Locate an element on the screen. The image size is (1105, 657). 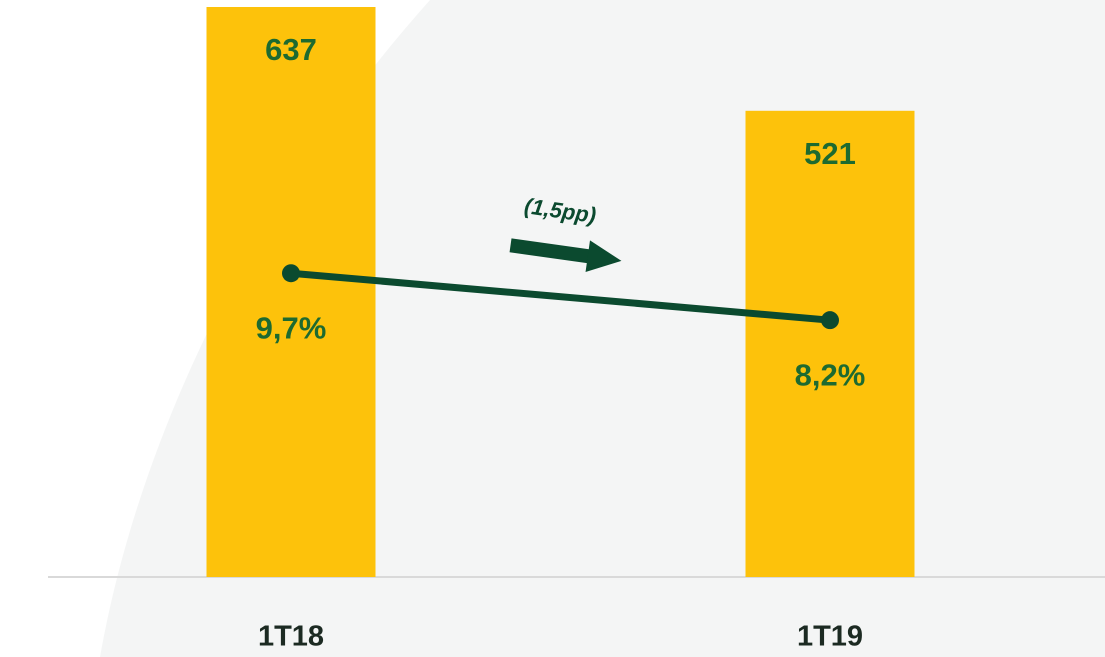
x-tick-label: 1T18 is located at coordinates (291, 637).